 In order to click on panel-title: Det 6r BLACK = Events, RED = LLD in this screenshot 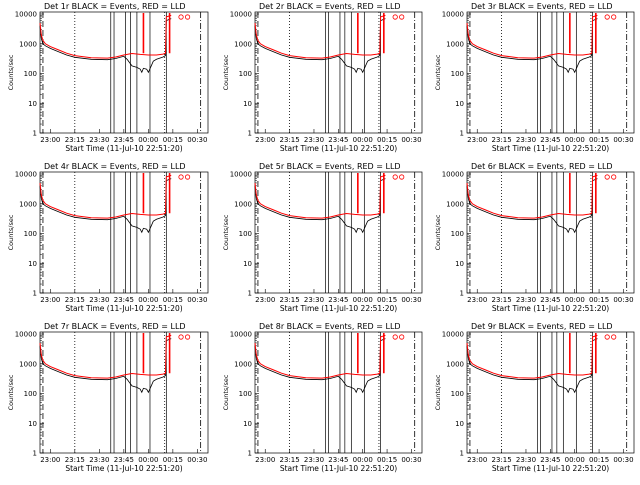, I will do `click(542, 166)`.